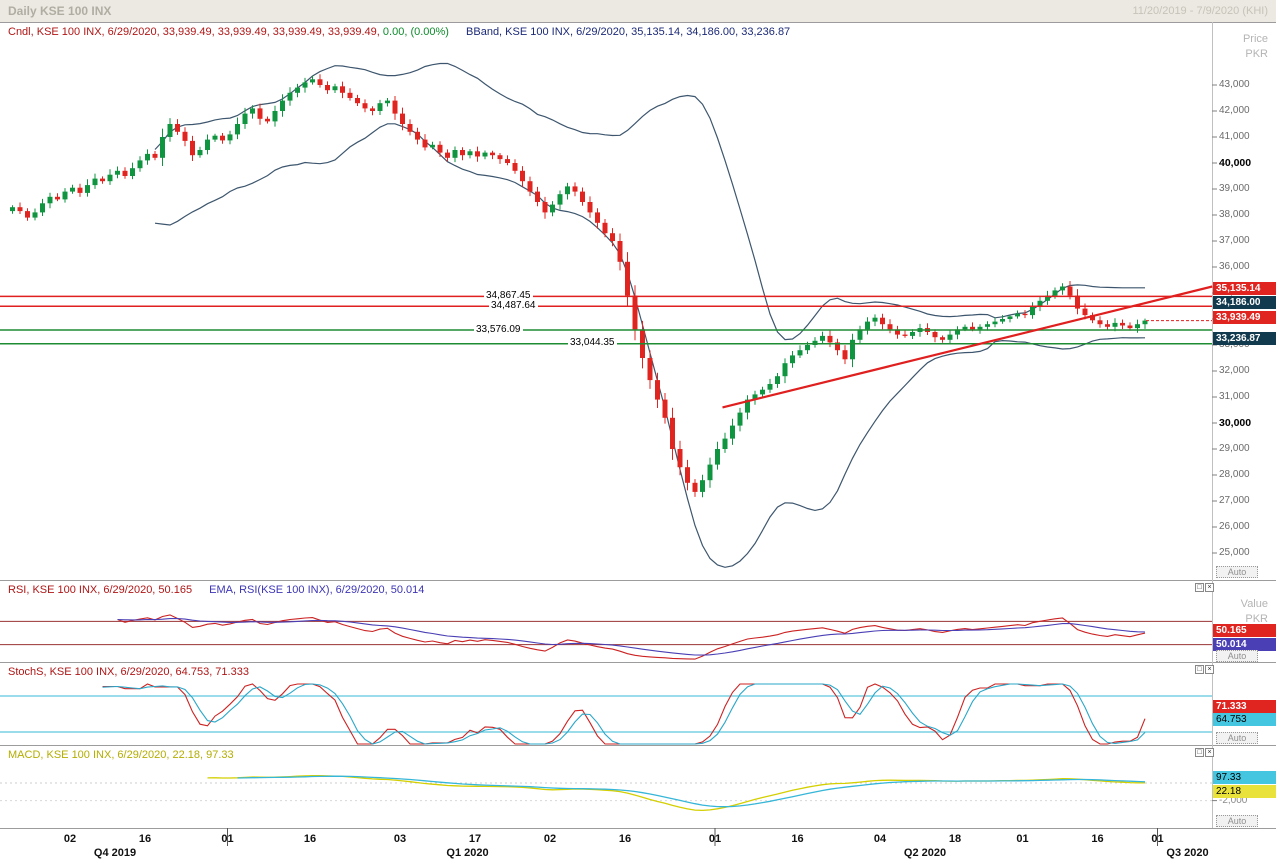  I want to click on macd-value-tag: 22.18, so click(1244, 791).